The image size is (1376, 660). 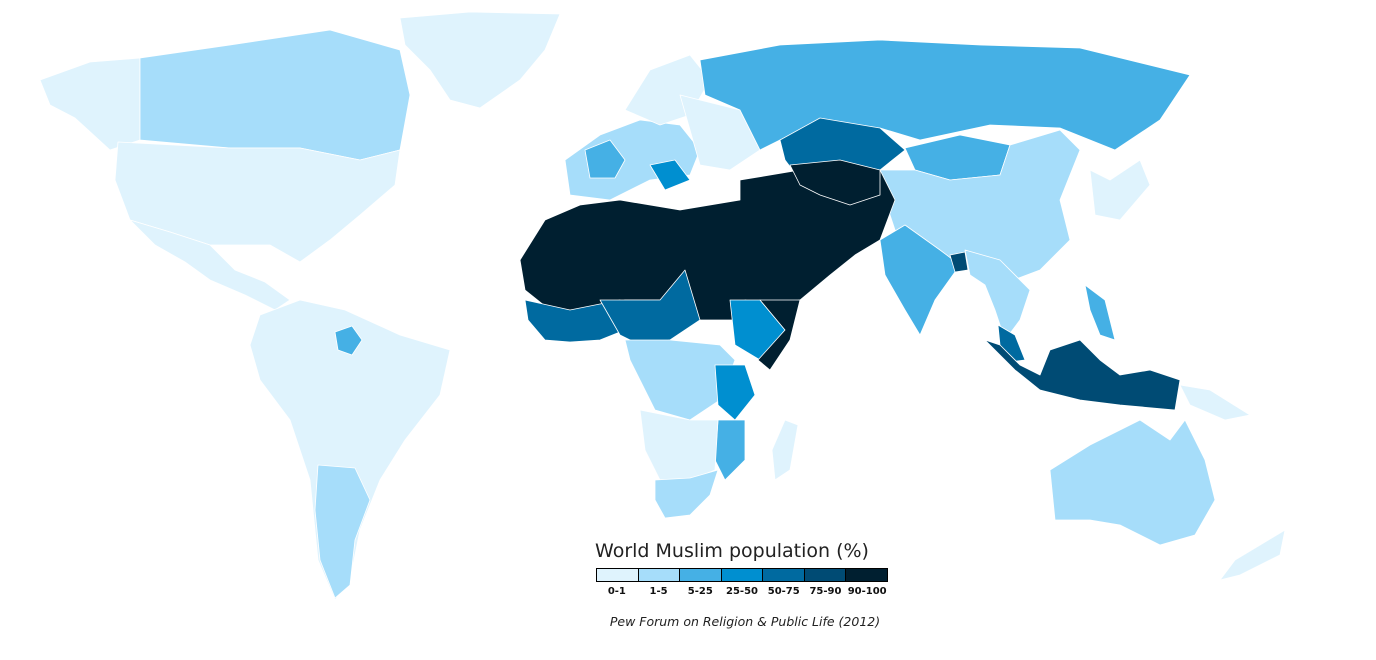 I want to click on region-west-africa, so click(x=575, y=321).